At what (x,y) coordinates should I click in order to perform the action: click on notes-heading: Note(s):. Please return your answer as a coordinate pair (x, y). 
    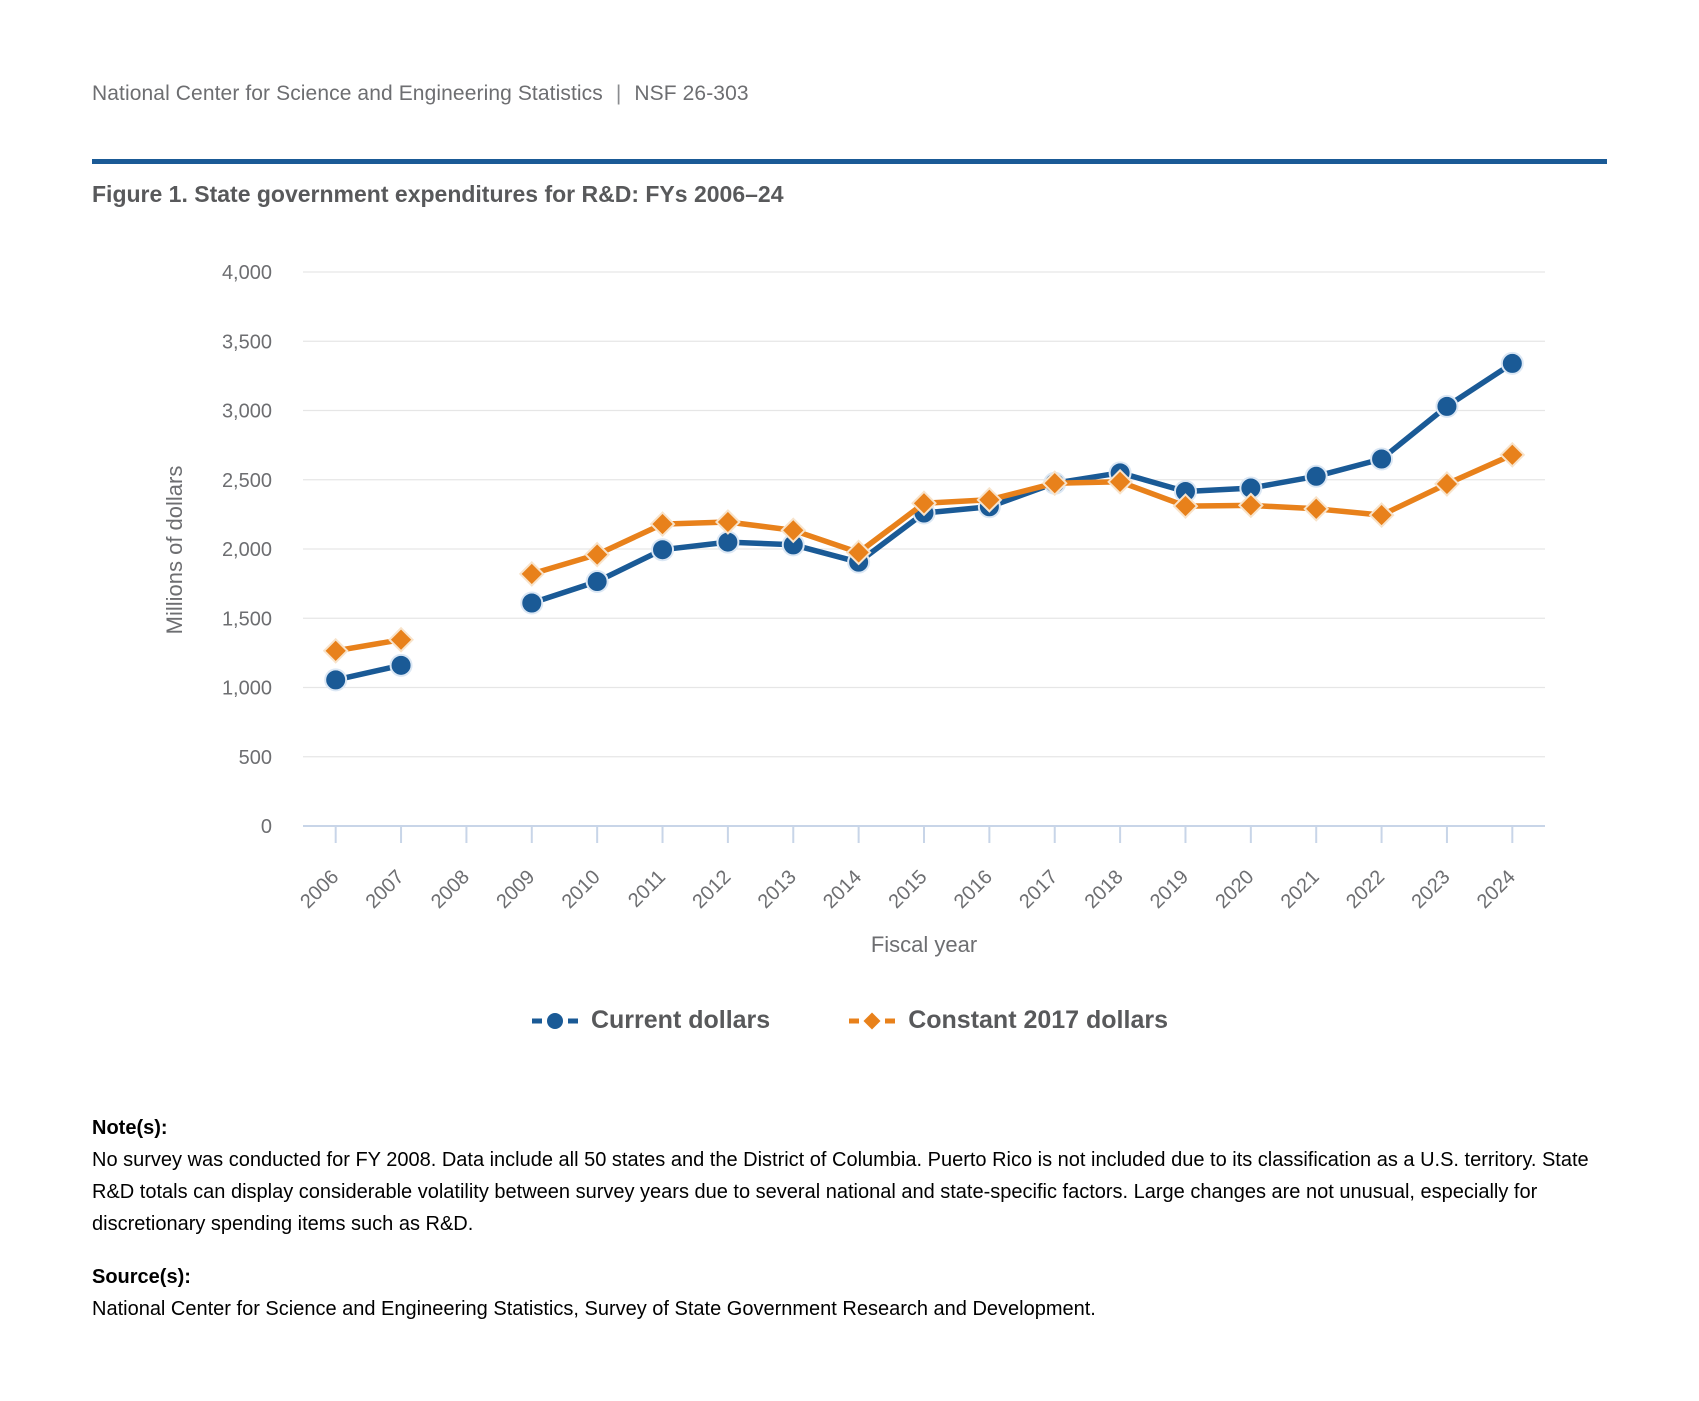
    Looking at the image, I should click on (130, 1128).